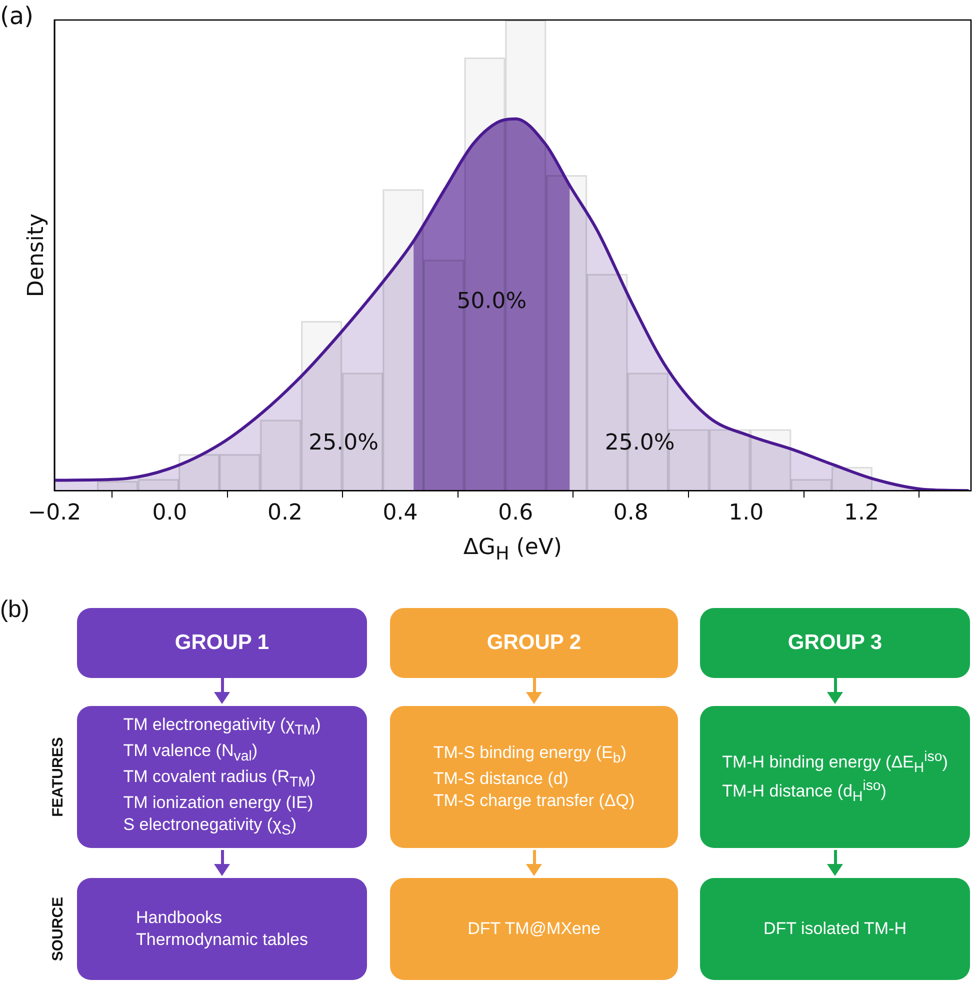 The image size is (977, 992). What do you see at coordinates (835, 777) in the screenshot?
I see `text: TM-H binding energy (ΔE$_{H}$$^{iso}$) TM-H distance (d$_{H}$$^{iso}$)` at bounding box center [835, 777].